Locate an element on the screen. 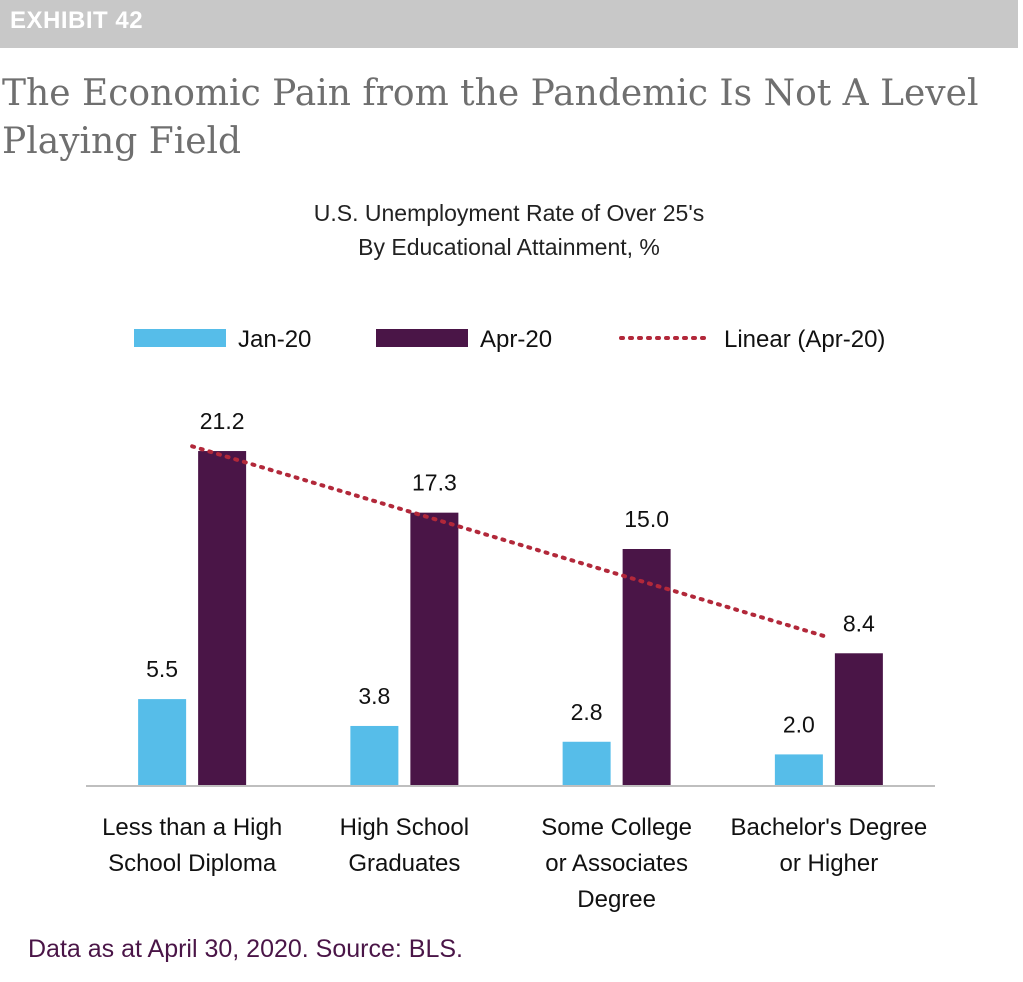  data-label-apr-20-3: 15.0 is located at coordinates (646, 519).